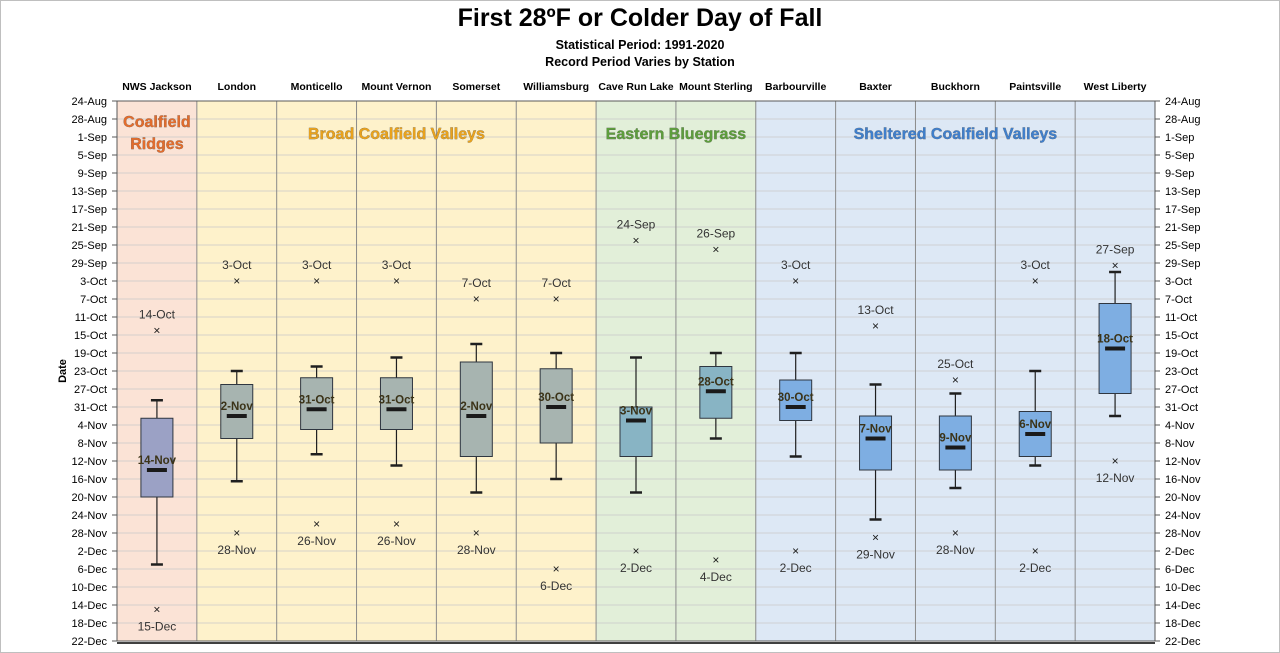 This screenshot has width=1280, height=653. What do you see at coordinates (1183, 516) in the screenshot?
I see `y-tick-label-right: 24-Nov` at bounding box center [1183, 516].